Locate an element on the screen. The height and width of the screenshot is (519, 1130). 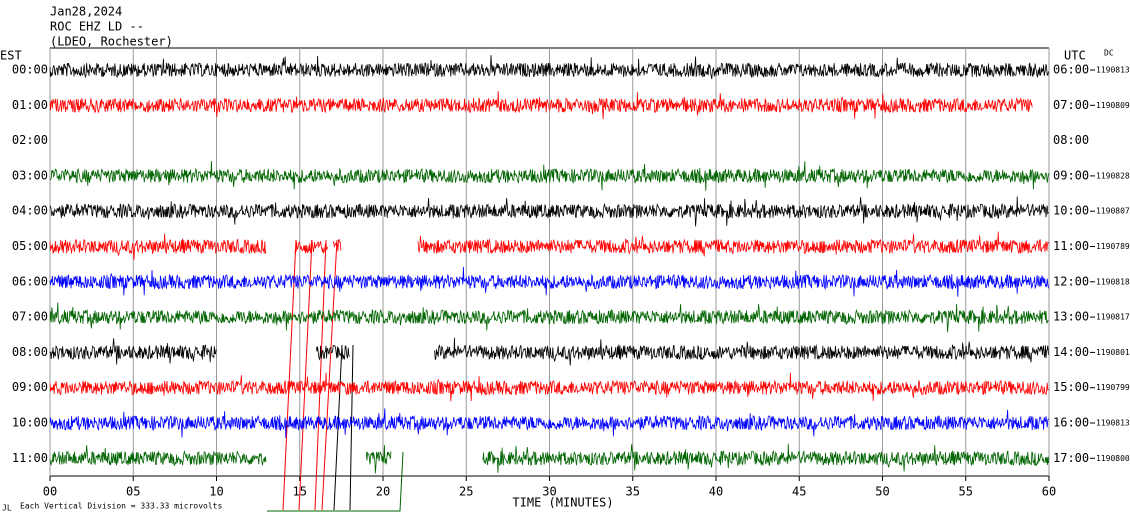
x-tick-label: 55 is located at coordinates (966, 492).